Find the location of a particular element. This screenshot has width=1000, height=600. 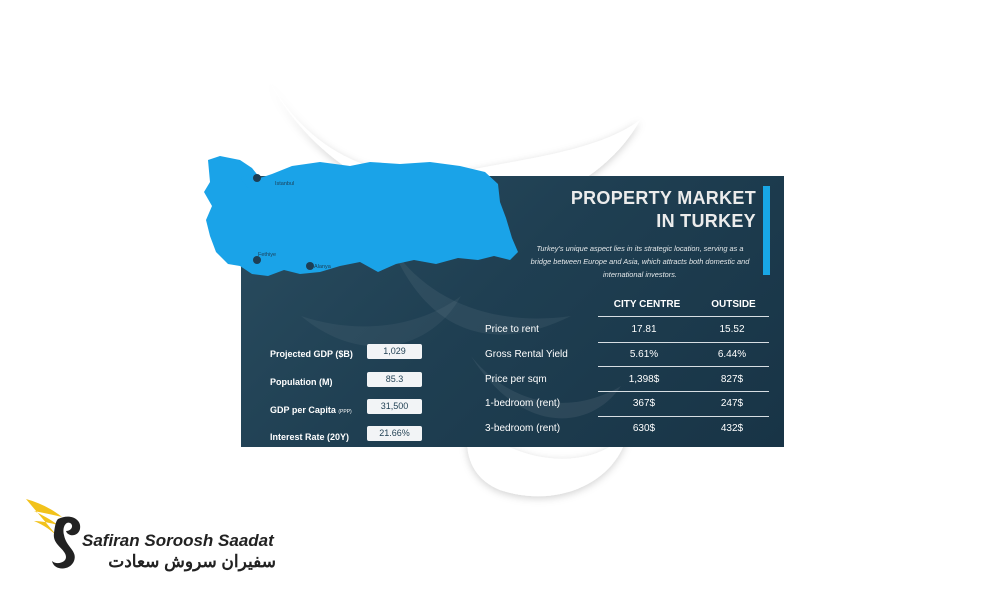

brand-name-english: Safiran Soroosh Saadat is located at coordinates (178, 540).